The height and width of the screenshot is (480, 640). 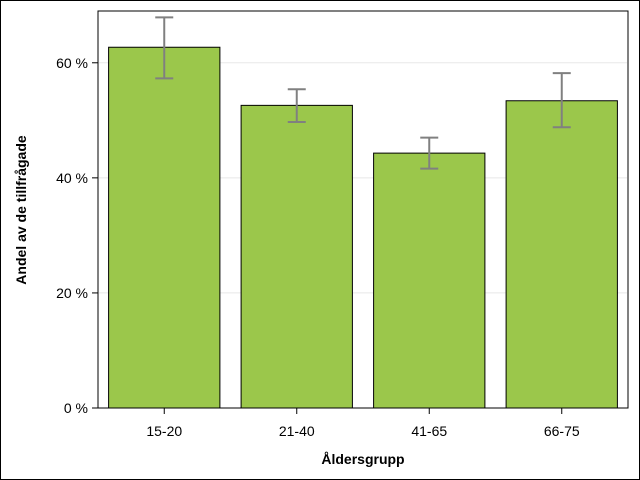 What do you see at coordinates (77, 235) in the screenshot?
I see `y-axis: 0 % 20 % 40 % 60 %` at bounding box center [77, 235].